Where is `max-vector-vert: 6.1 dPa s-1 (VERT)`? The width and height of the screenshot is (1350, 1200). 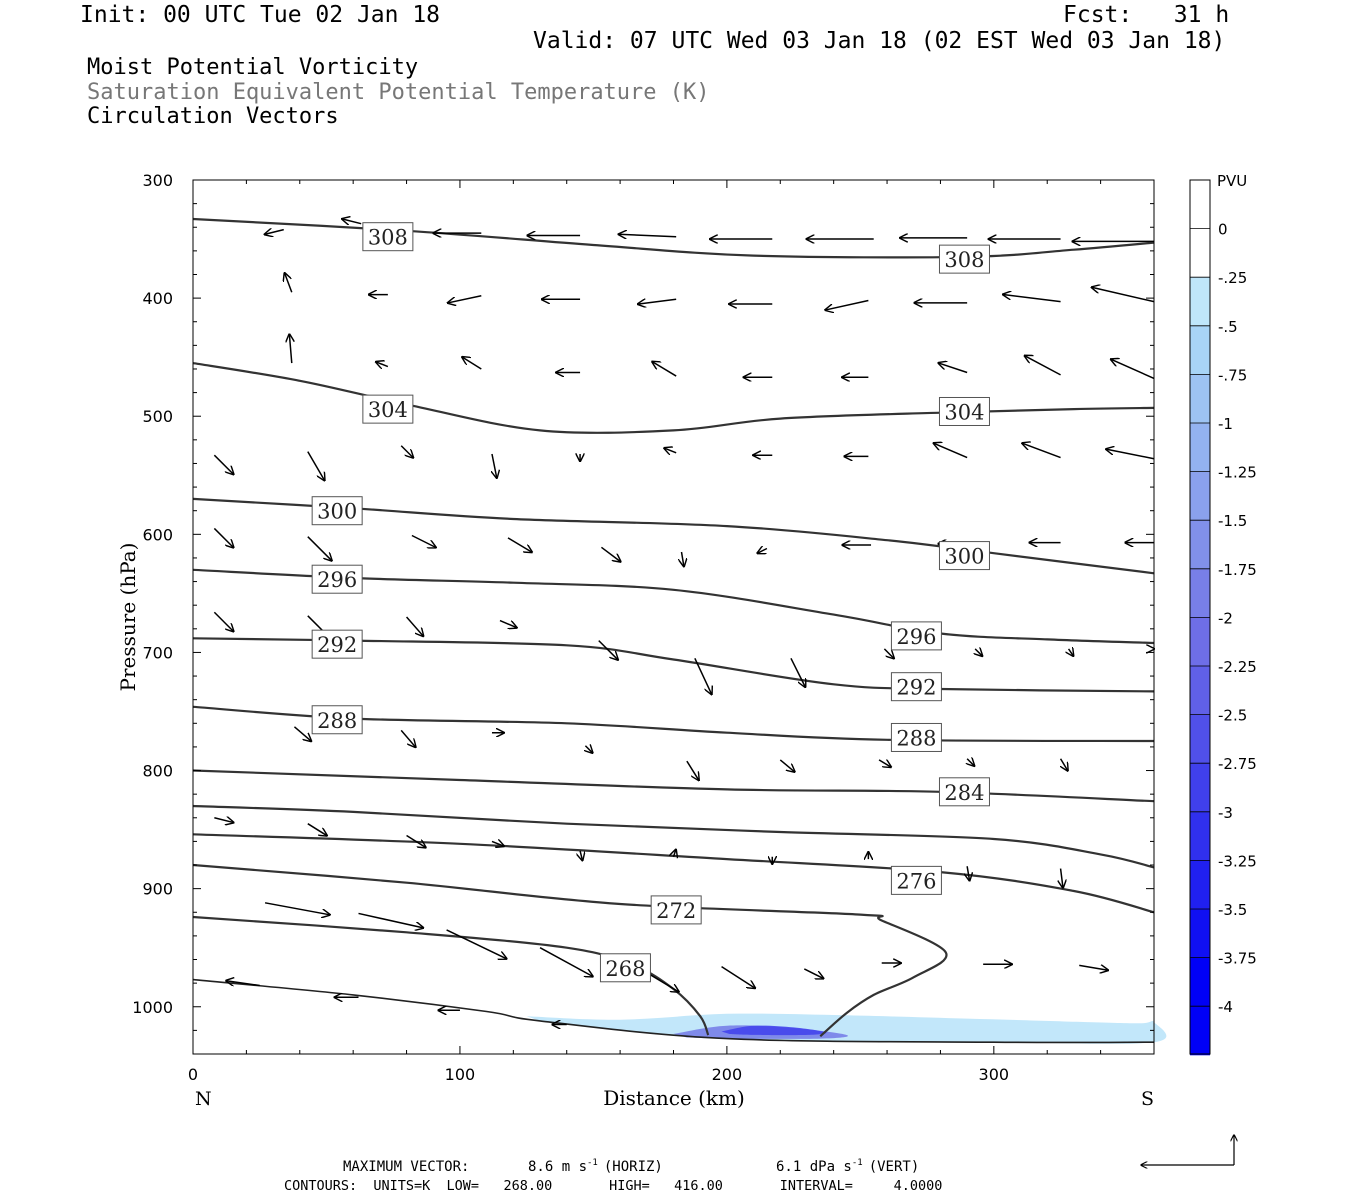
max-vector-vert: 6.1 dPa s-1 (VERT) is located at coordinates (847, 1166).